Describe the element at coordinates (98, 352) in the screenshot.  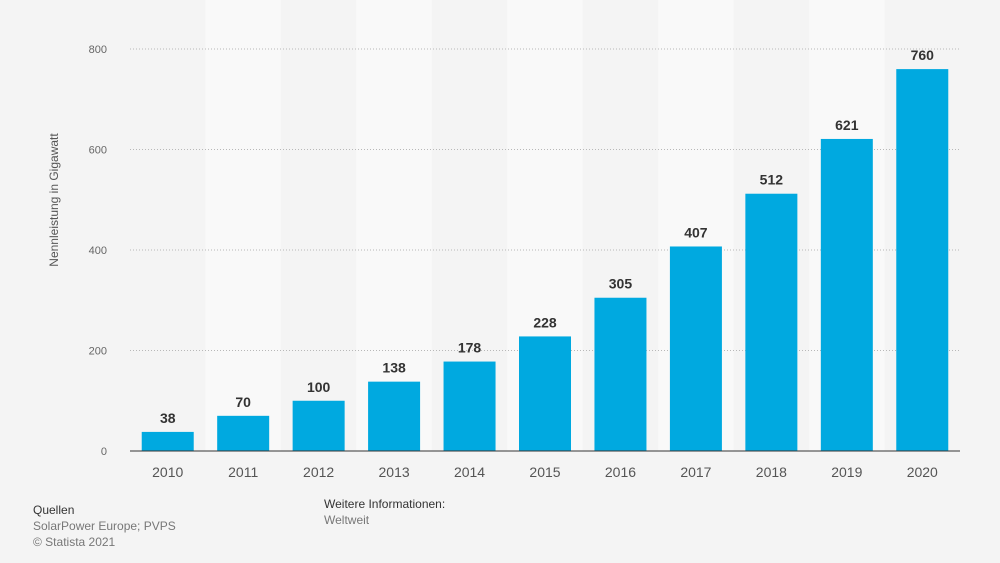
I see `y-tick-label: 200` at that location.